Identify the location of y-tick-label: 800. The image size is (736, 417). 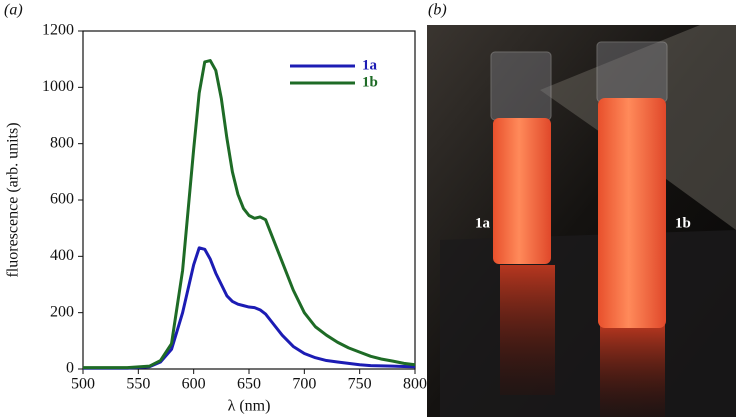
(62, 142).